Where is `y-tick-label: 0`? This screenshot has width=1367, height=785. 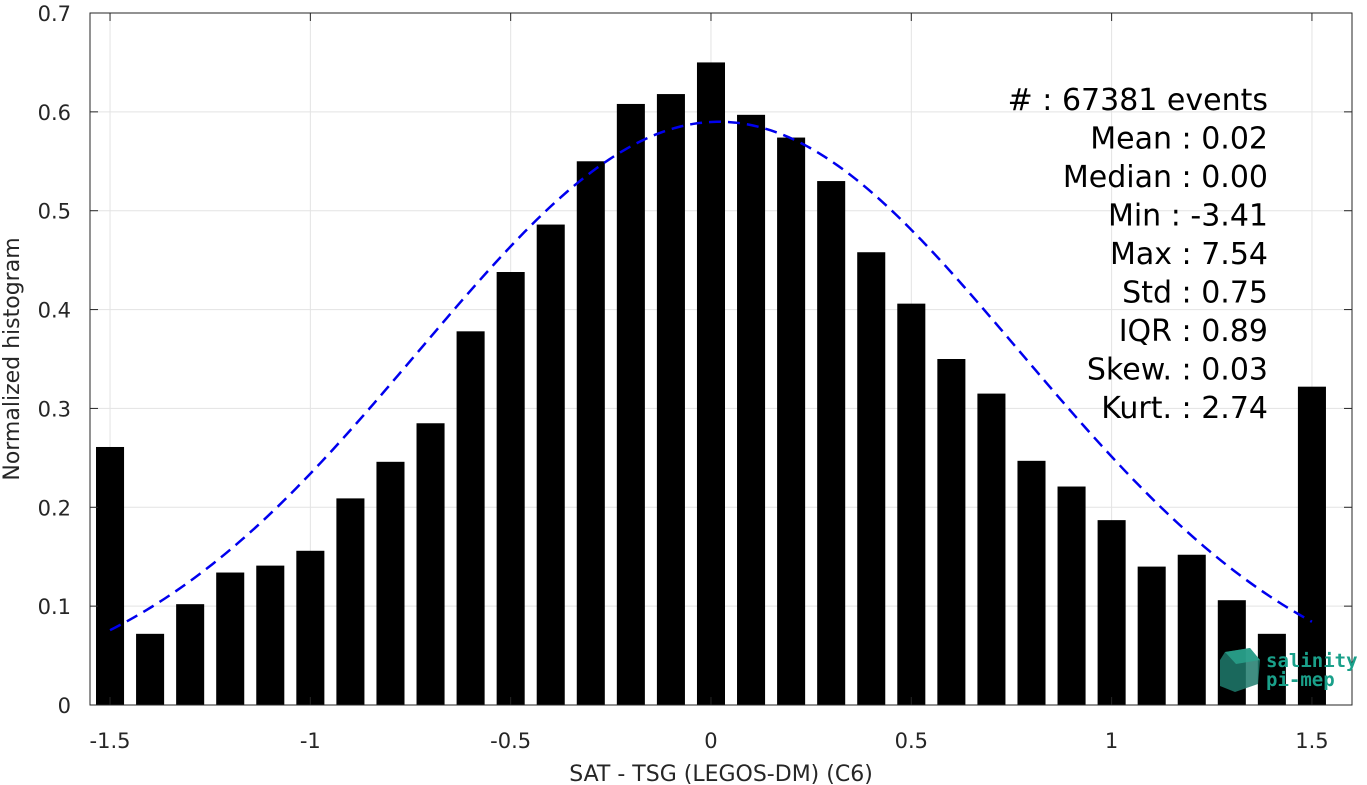 y-tick-label: 0 is located at coordinates (64, 706).